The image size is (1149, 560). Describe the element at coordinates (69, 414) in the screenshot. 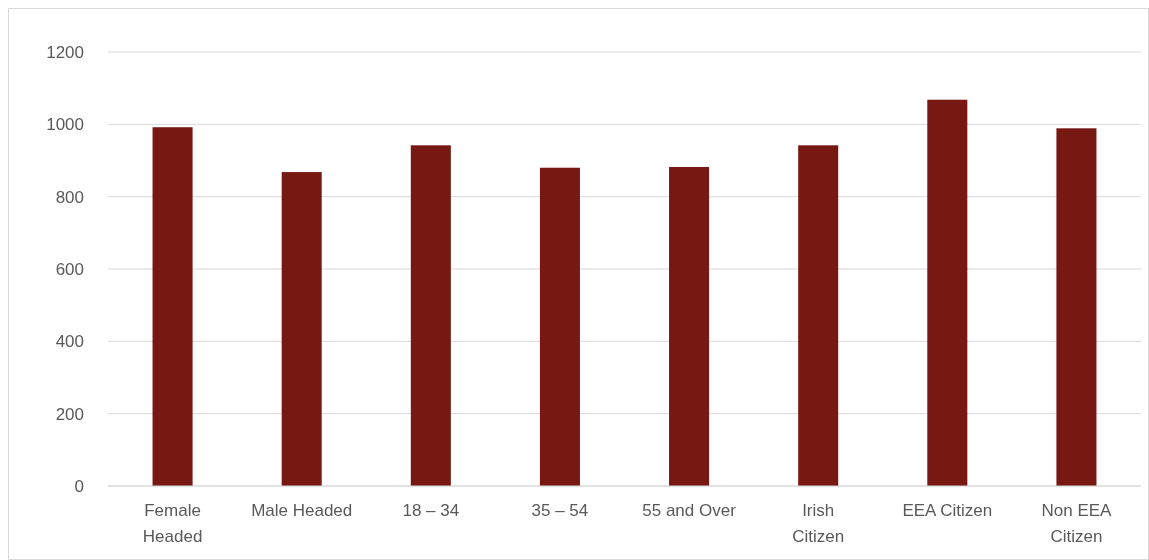

I see `y-tick-label: 200` at that location.